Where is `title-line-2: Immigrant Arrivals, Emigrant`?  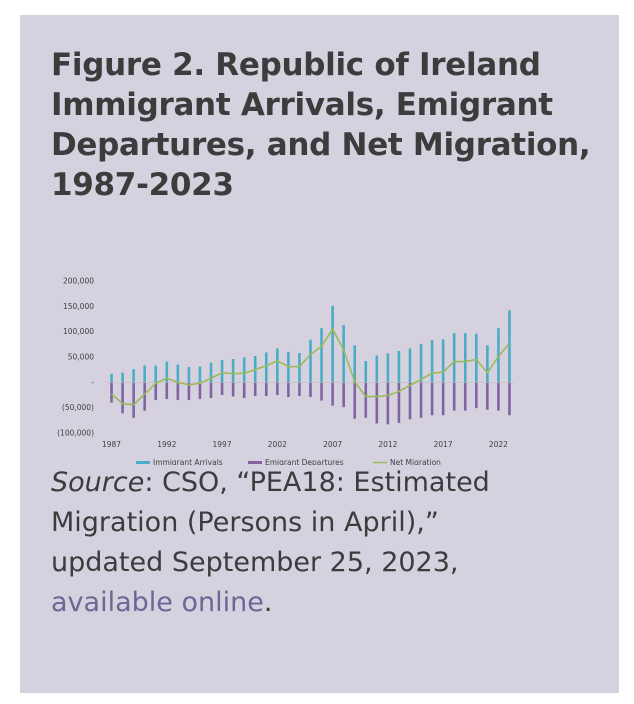 title-line-2: Immigrant Arrivals, Emigrant is located at coordinates (302, 105).